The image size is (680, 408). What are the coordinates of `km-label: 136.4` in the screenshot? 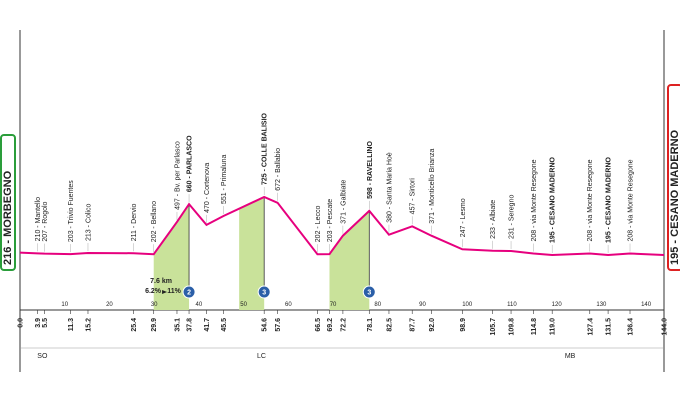 It's located at (631, 327).